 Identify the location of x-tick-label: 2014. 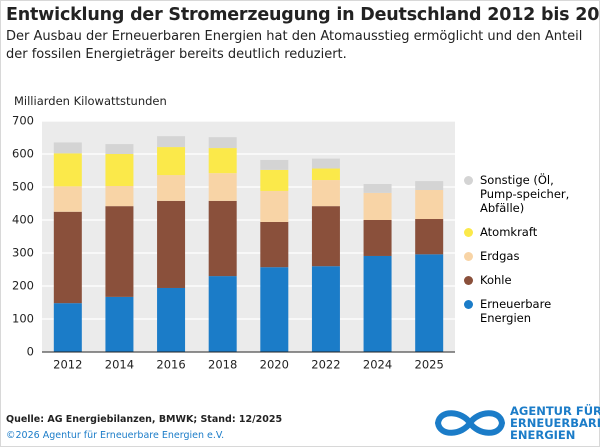
(119, 365).